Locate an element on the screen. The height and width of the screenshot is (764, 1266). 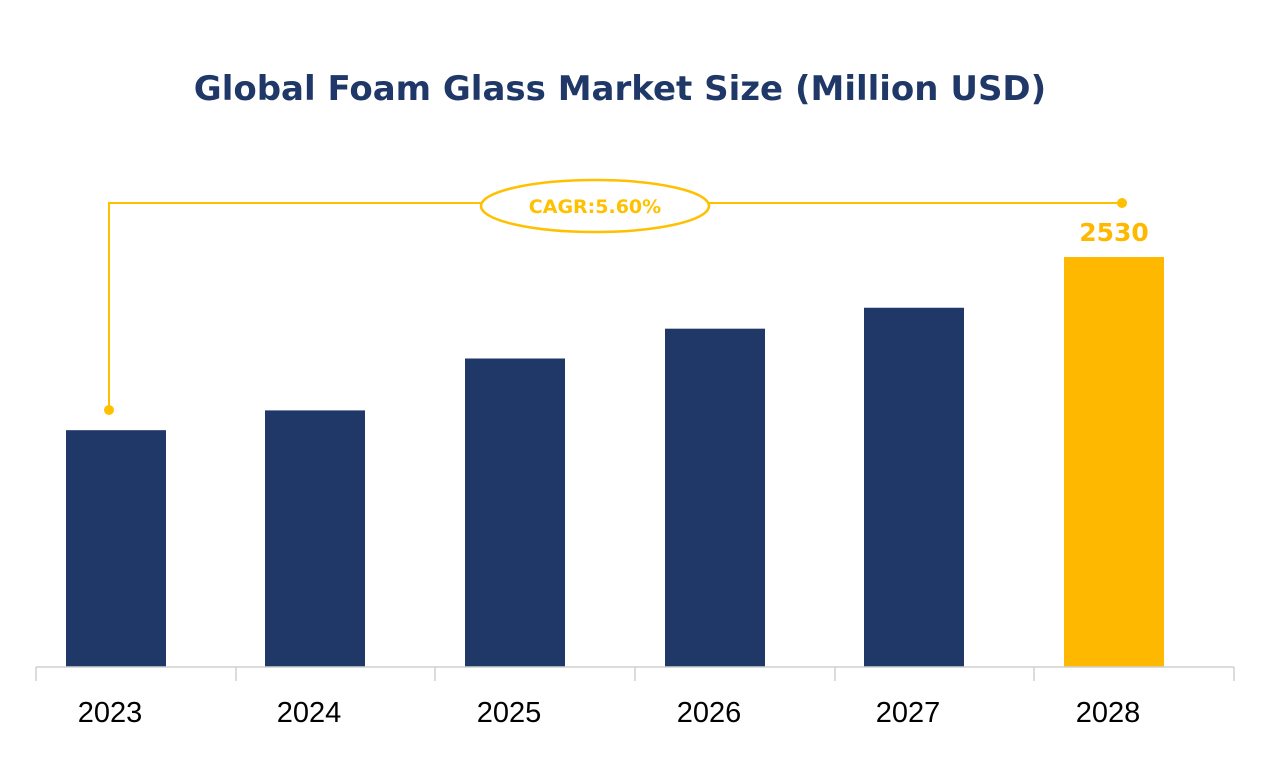
bar-2024 is located at coordinates (315, 538).